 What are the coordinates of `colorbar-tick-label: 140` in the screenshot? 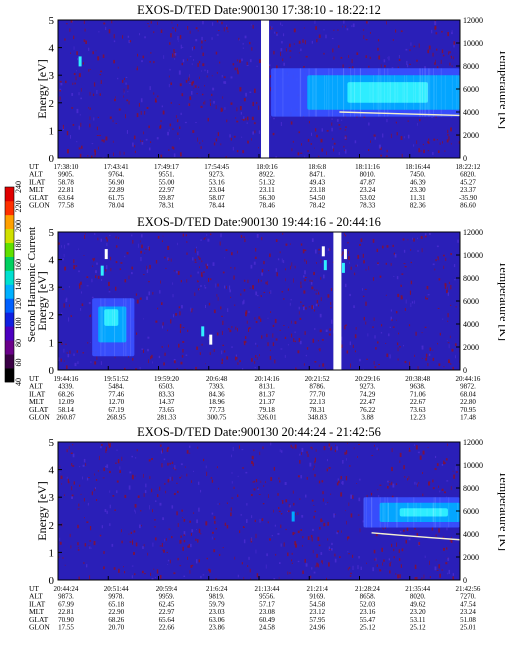 It's located at (18, 285).